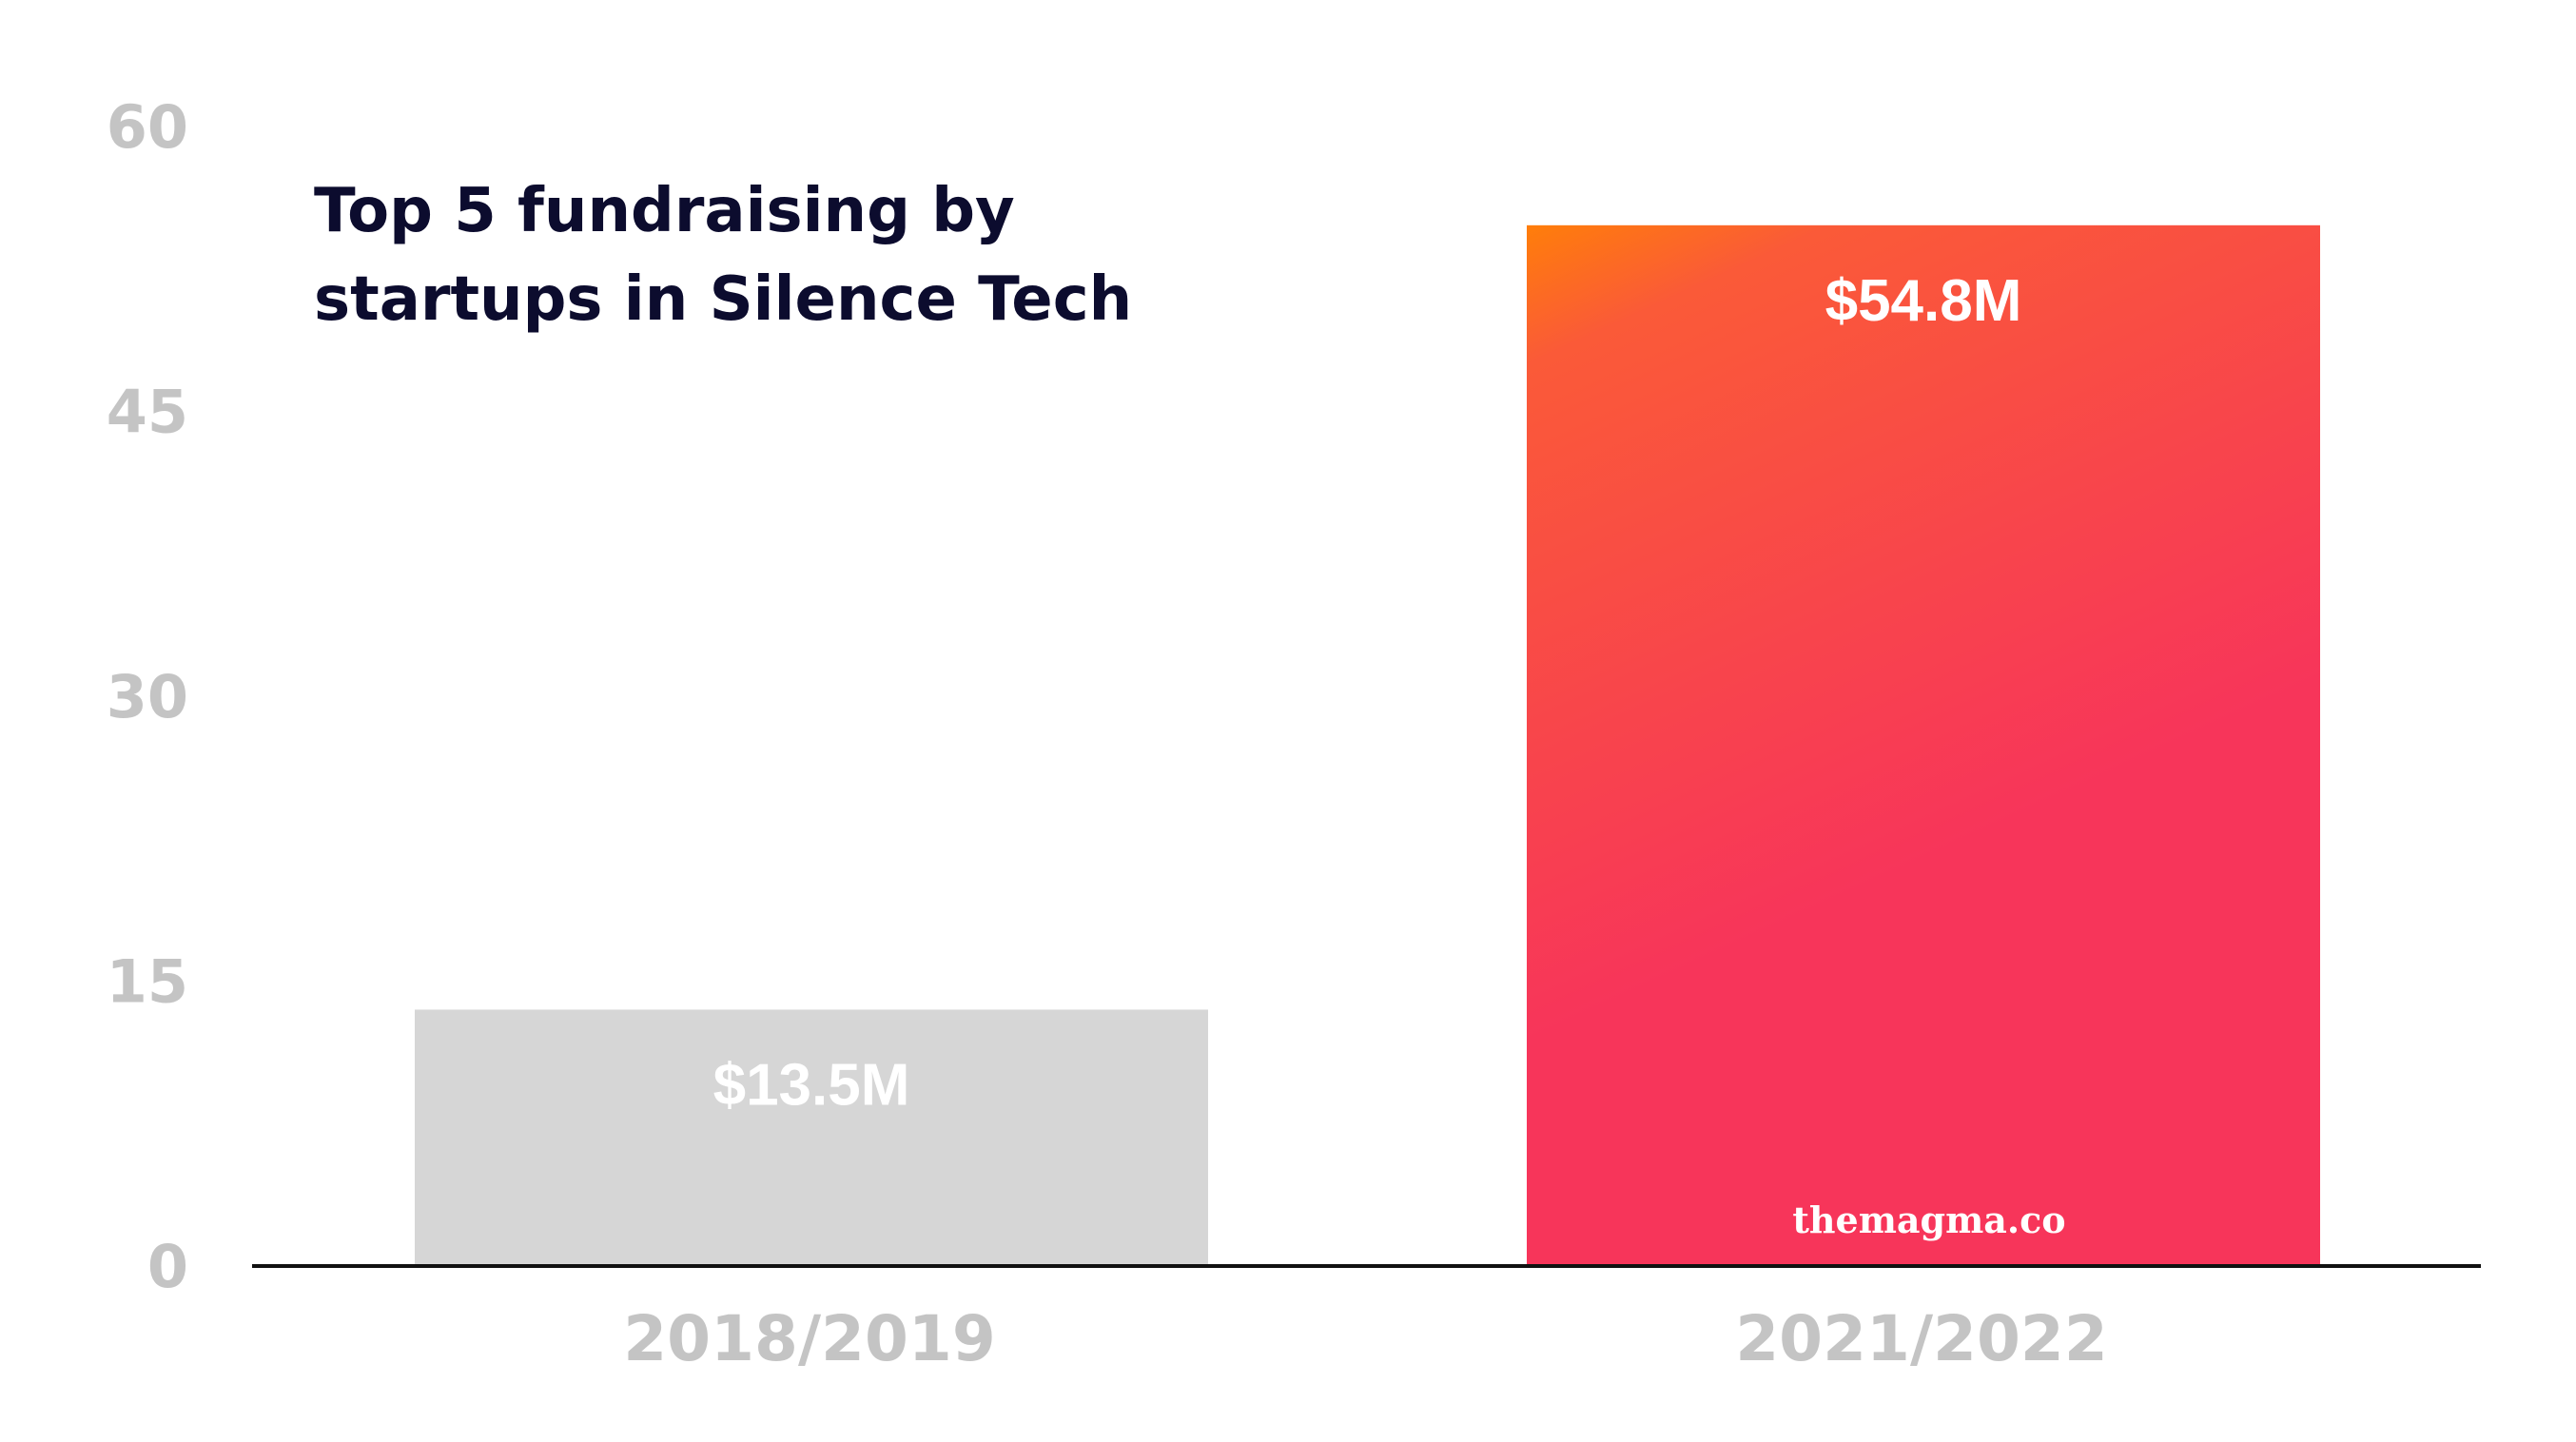 This screenshot has width=2576, height=1442. What do you see at coordinates (723, 299) in the screenshot?
I see `chart-title-line-2: startups in Silence Tech` at bounding box center [723, 299].